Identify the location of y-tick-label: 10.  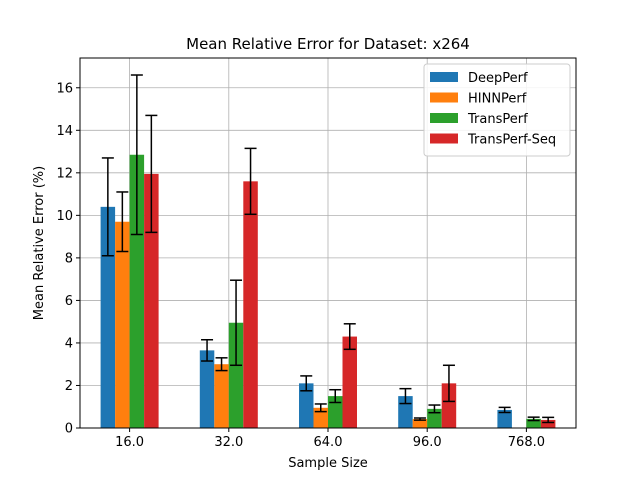
(64, 216).